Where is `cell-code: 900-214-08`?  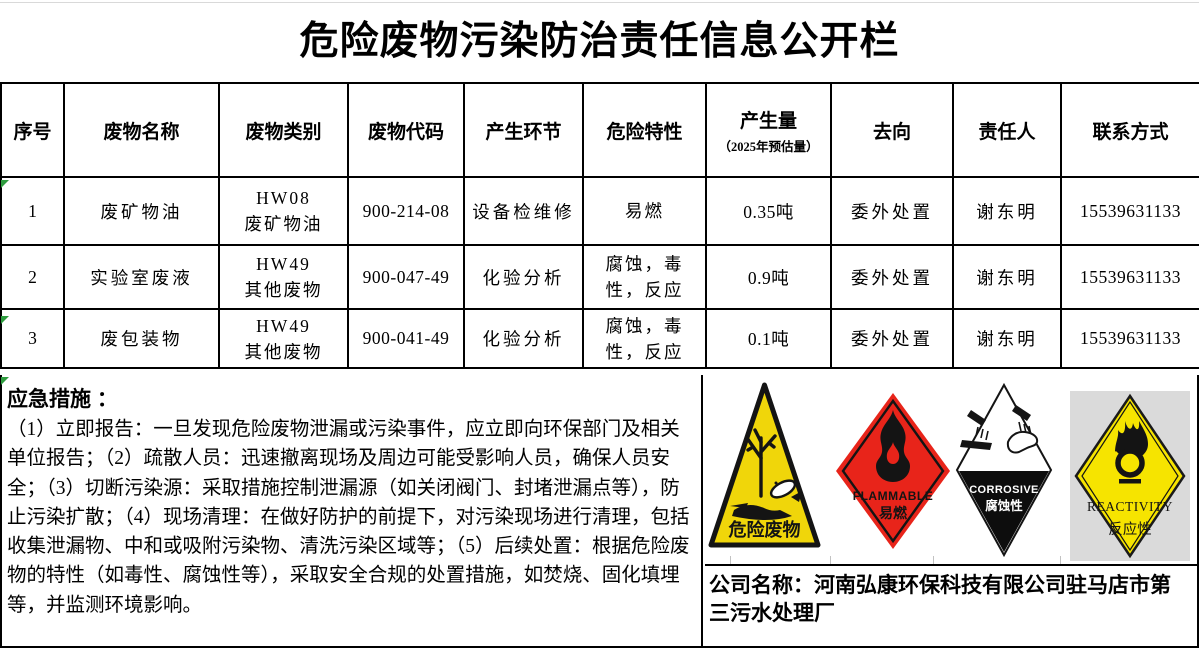
cell-code: 900-214-08 is located at coordinates (406, 211).